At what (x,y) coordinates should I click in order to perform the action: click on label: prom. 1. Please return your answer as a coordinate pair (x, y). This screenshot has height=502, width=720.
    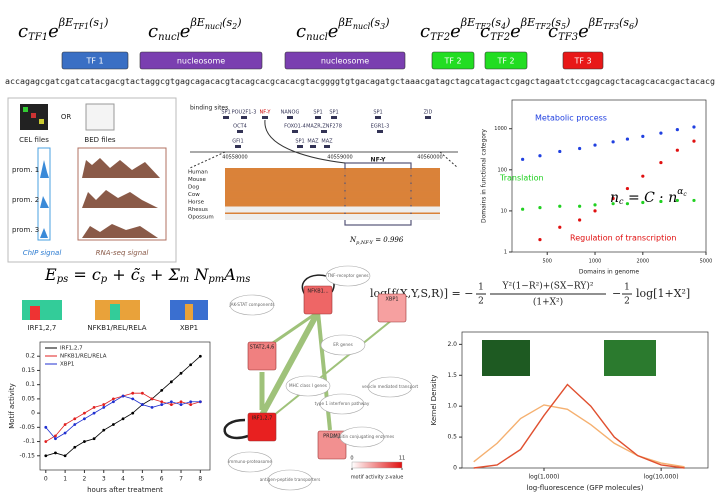
    Looking at the image, I should click on (25, 170).